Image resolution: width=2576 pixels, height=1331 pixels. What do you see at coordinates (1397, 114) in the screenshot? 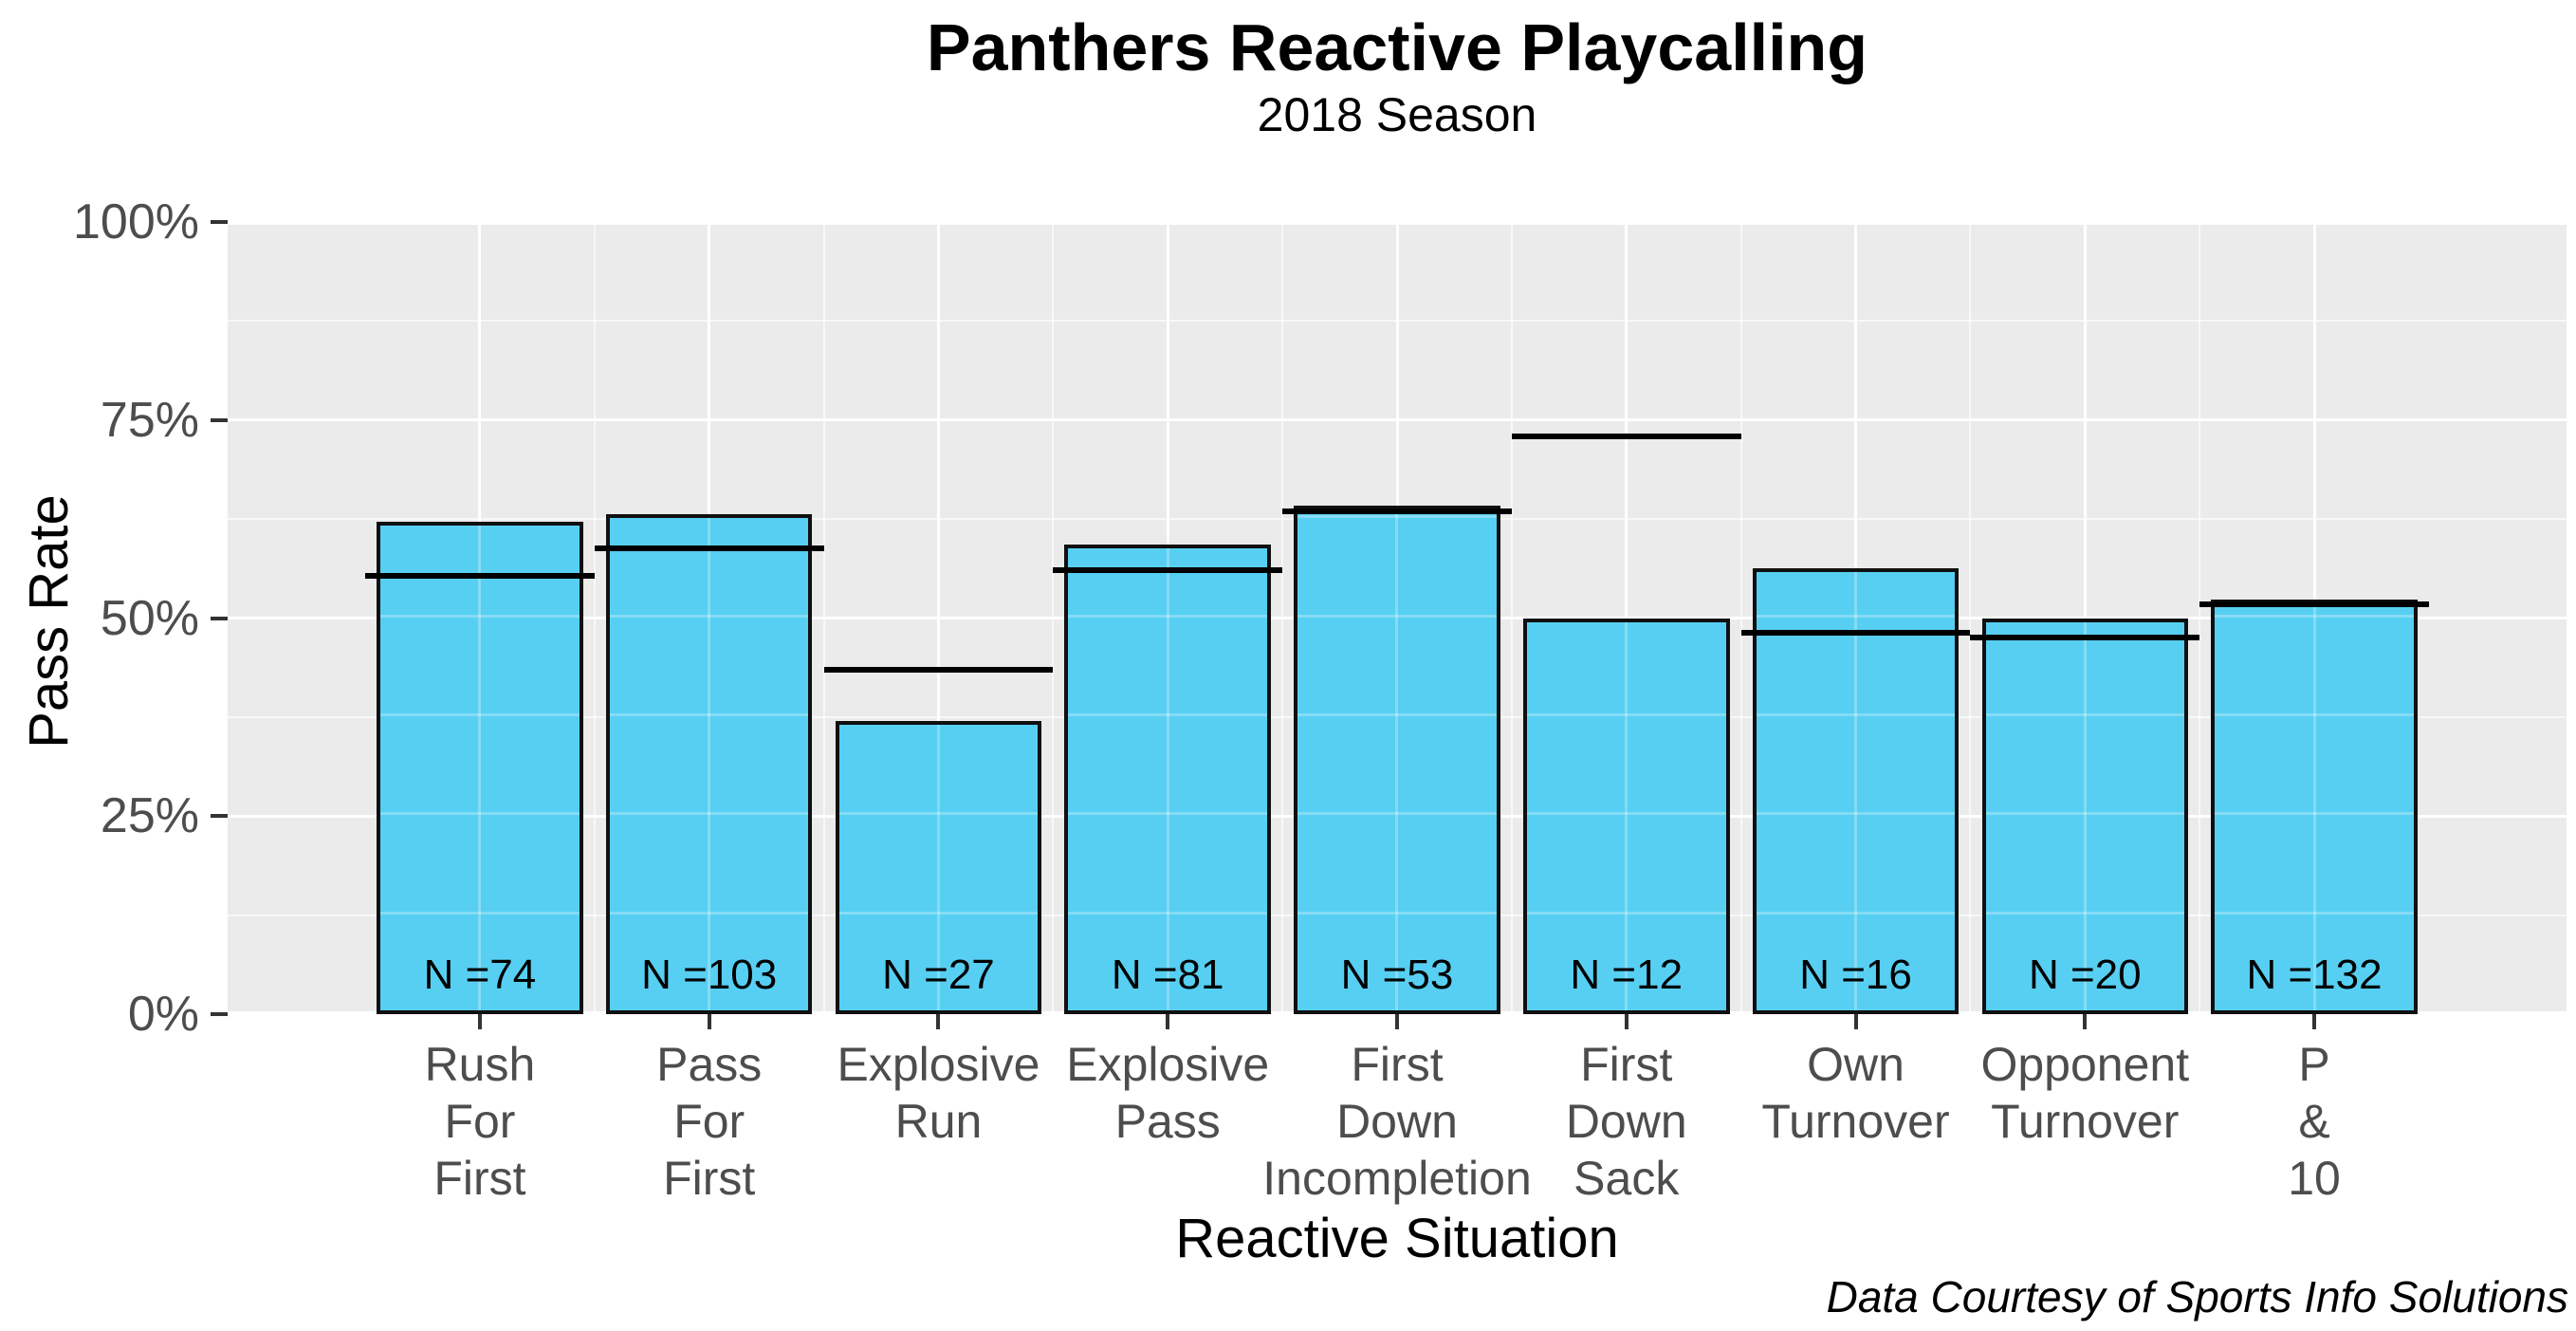
I see `chart-subtitle: 2018 Season` at bounding box center [1397, 114].